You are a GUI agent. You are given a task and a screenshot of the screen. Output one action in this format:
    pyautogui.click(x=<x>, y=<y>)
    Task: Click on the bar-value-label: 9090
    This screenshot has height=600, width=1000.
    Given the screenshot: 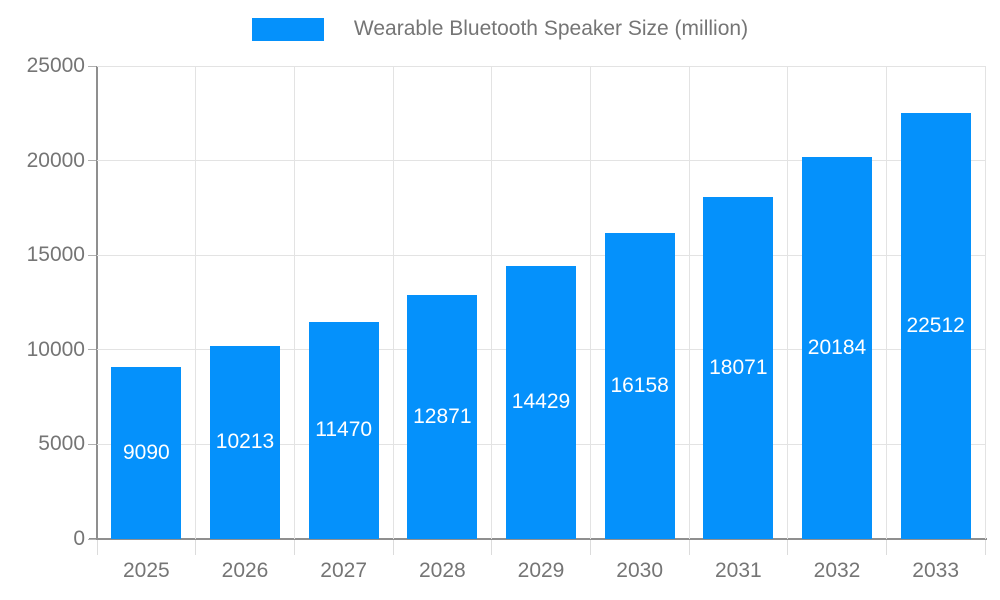 What is the action you would take?
    pyautogui.click(x=146, y=452)
    